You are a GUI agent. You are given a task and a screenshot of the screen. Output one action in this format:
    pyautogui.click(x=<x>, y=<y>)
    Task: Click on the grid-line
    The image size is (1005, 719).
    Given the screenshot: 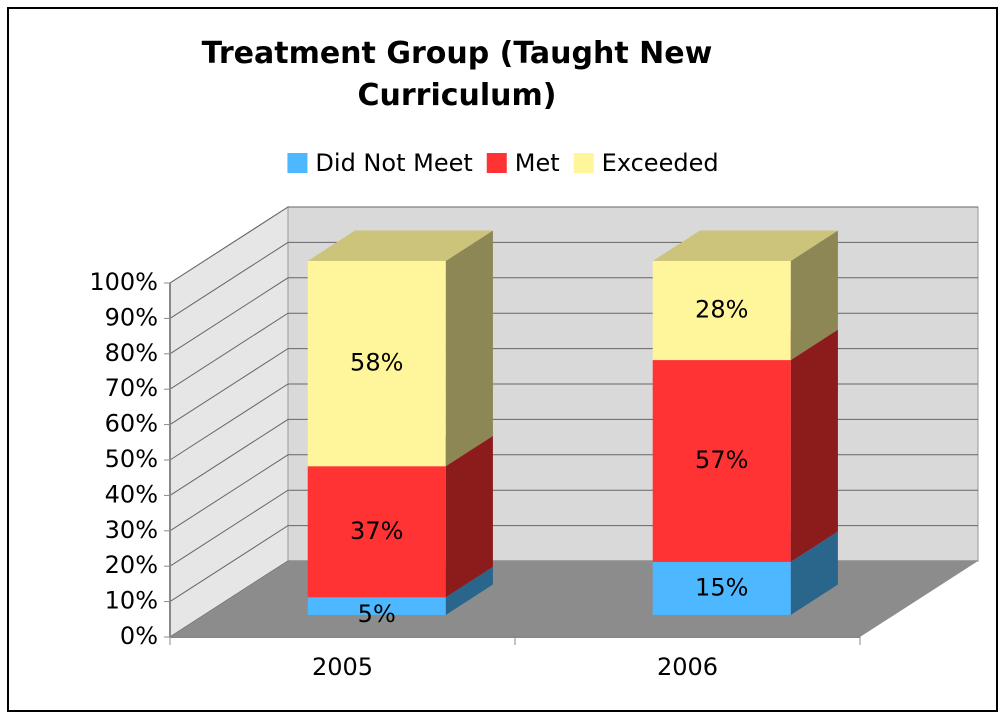 What is the action you would take?
    pyautogui.click(x=573, y=245)
    